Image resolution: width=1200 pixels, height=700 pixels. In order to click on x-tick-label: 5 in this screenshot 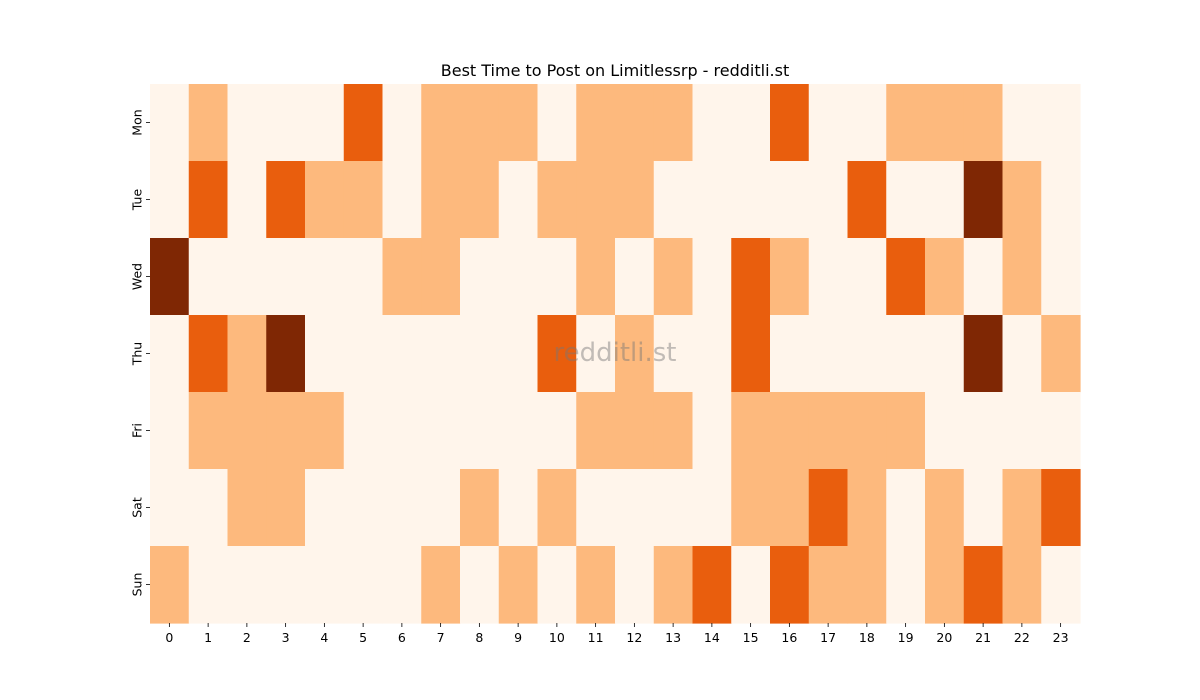, I will do `click(363, 637)`.